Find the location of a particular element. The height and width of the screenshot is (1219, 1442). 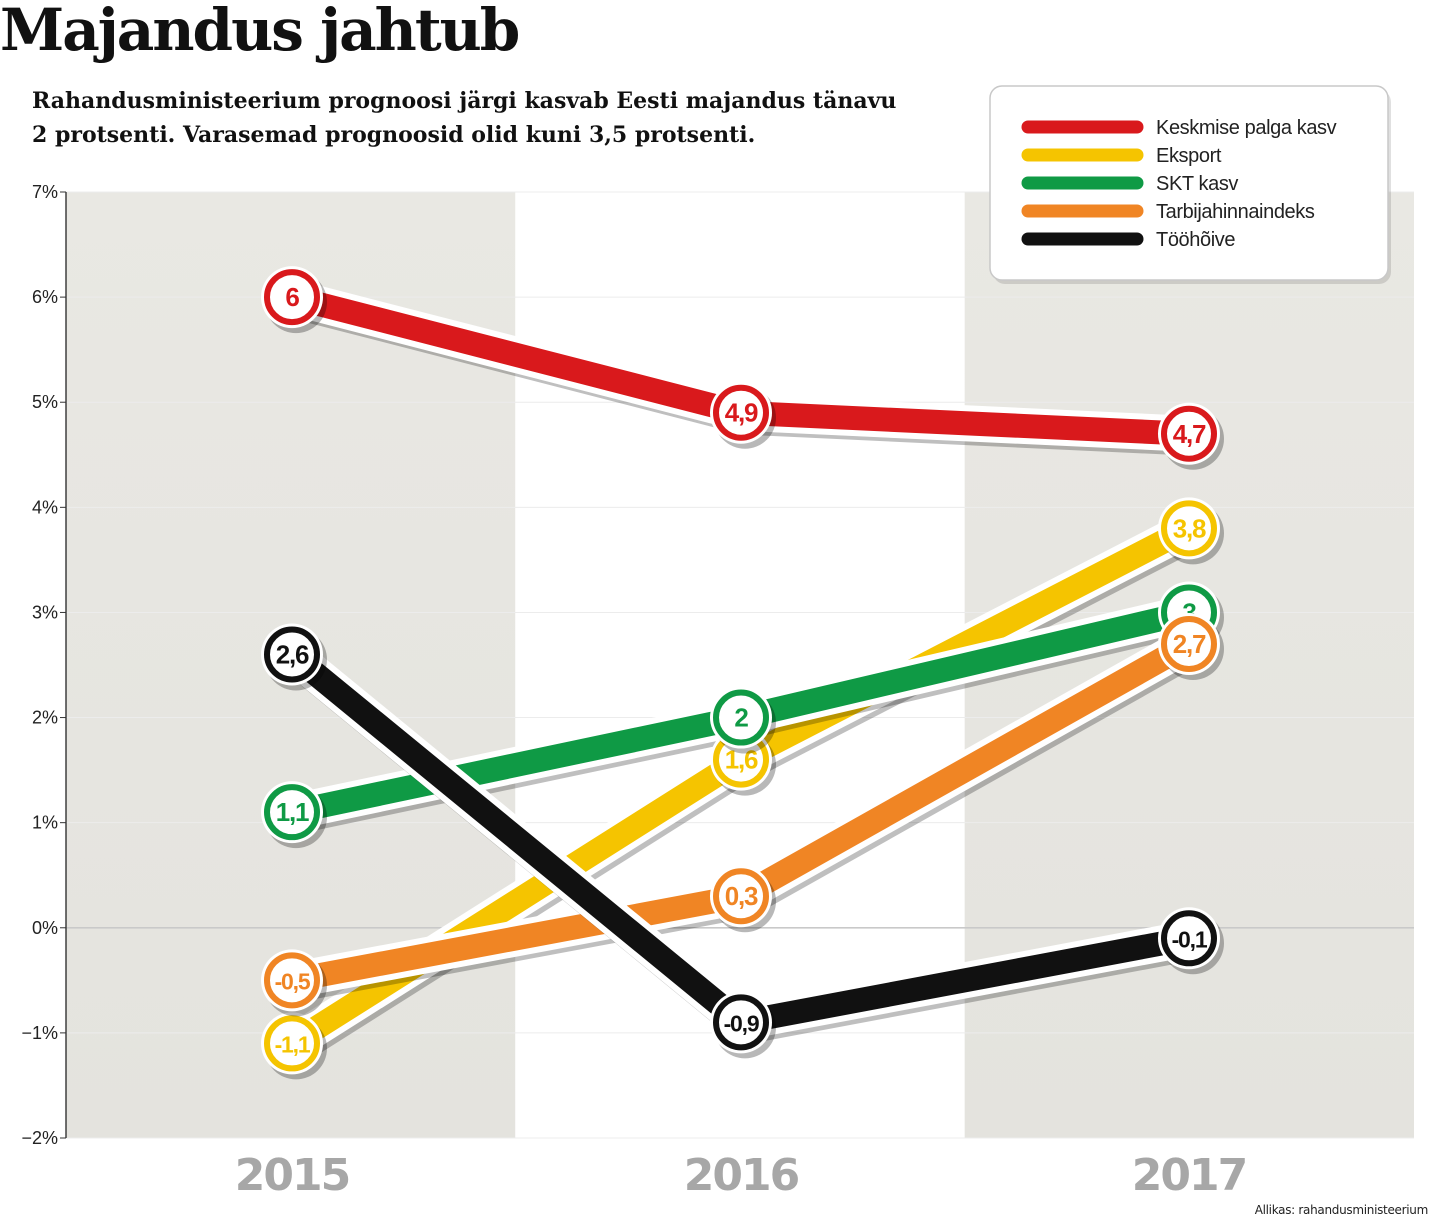

x-tick-label-2016: 2016 is located at coordinates (741, 1175).